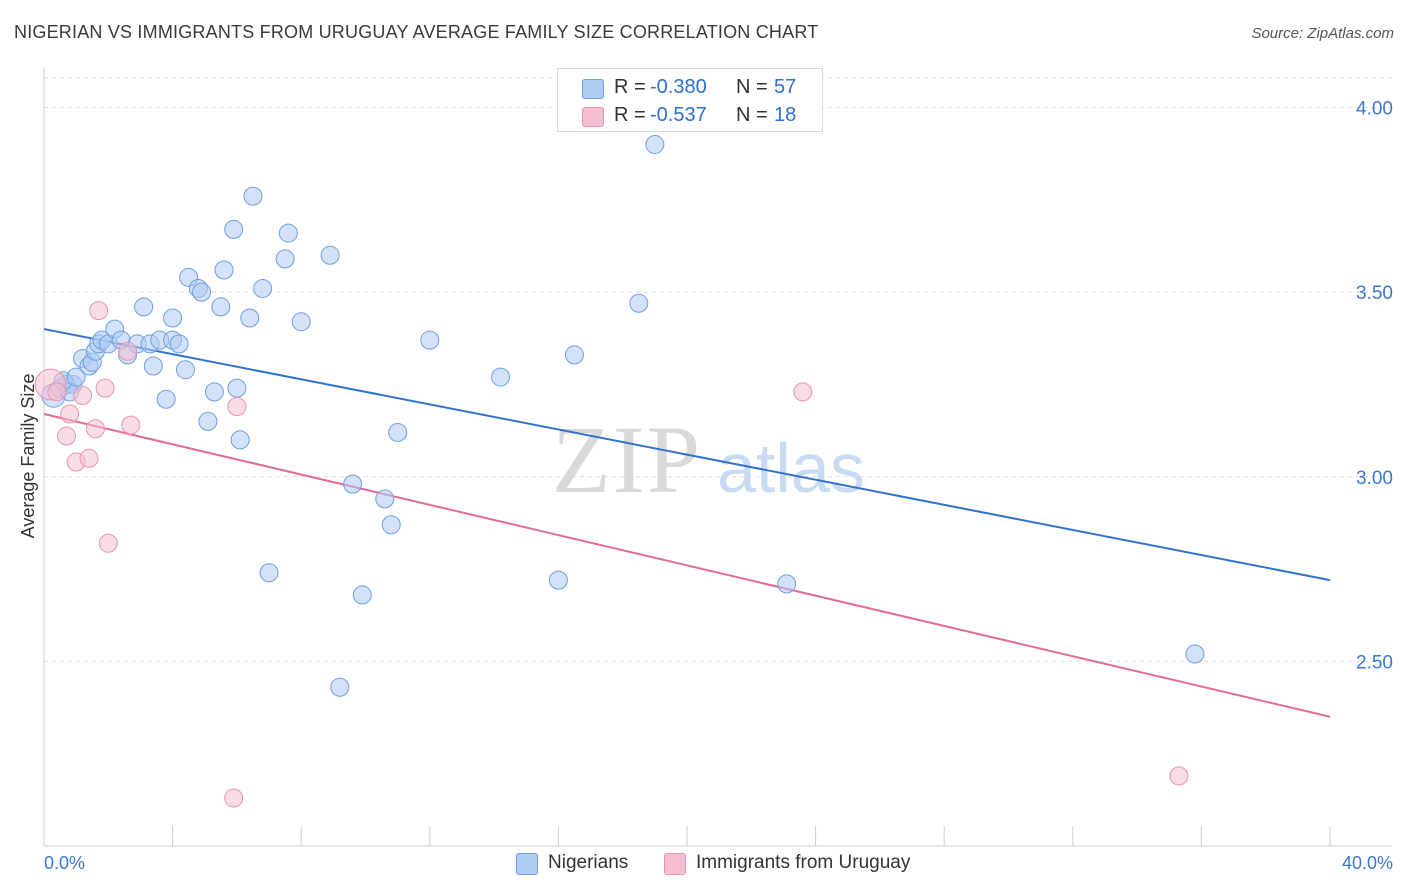  Describe the element at coordinates (678, 87) in the screenshot. I see `legend-r-value: -0.380` at that location.